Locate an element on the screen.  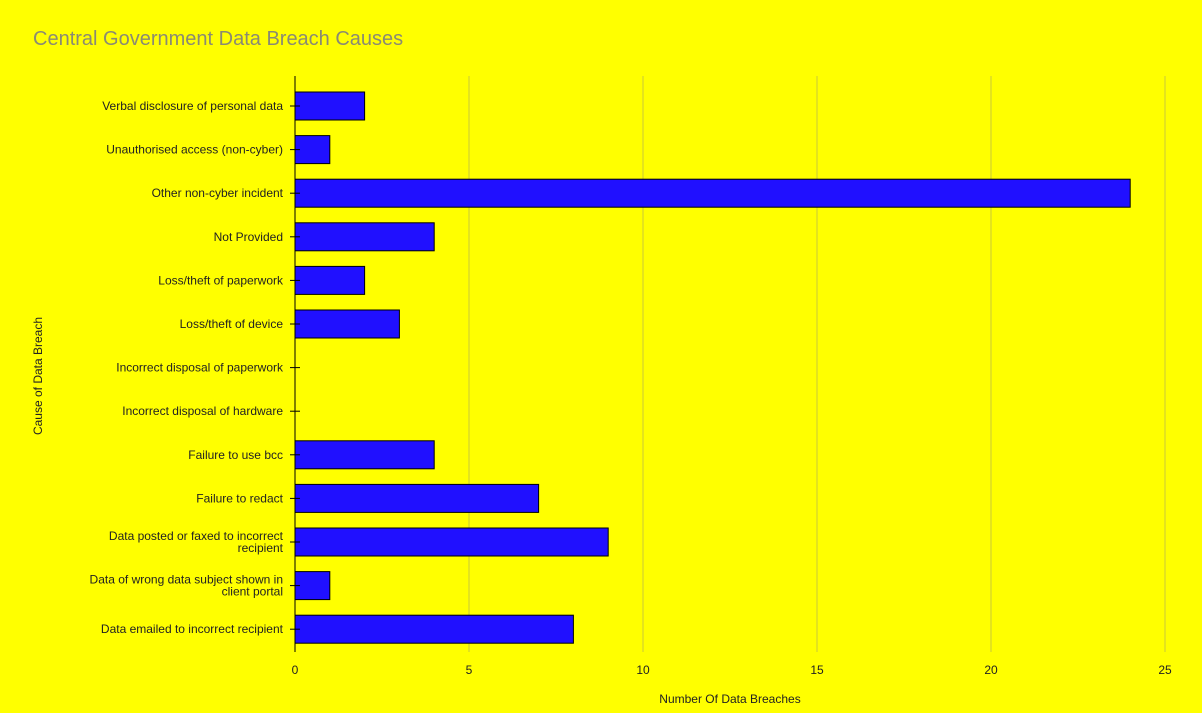
x-tick-label: 15 is located at coordinates (817, 670).